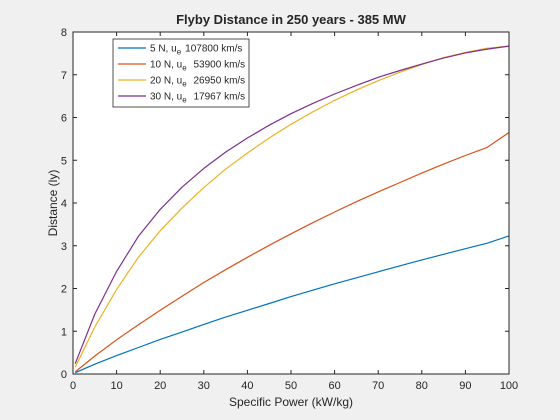 This screenshot has width=560, height=420. What do you see at coordinates (378, 386) in the screenshot?
I see `x-tick-label: 70` at bounding box center [378, 386].